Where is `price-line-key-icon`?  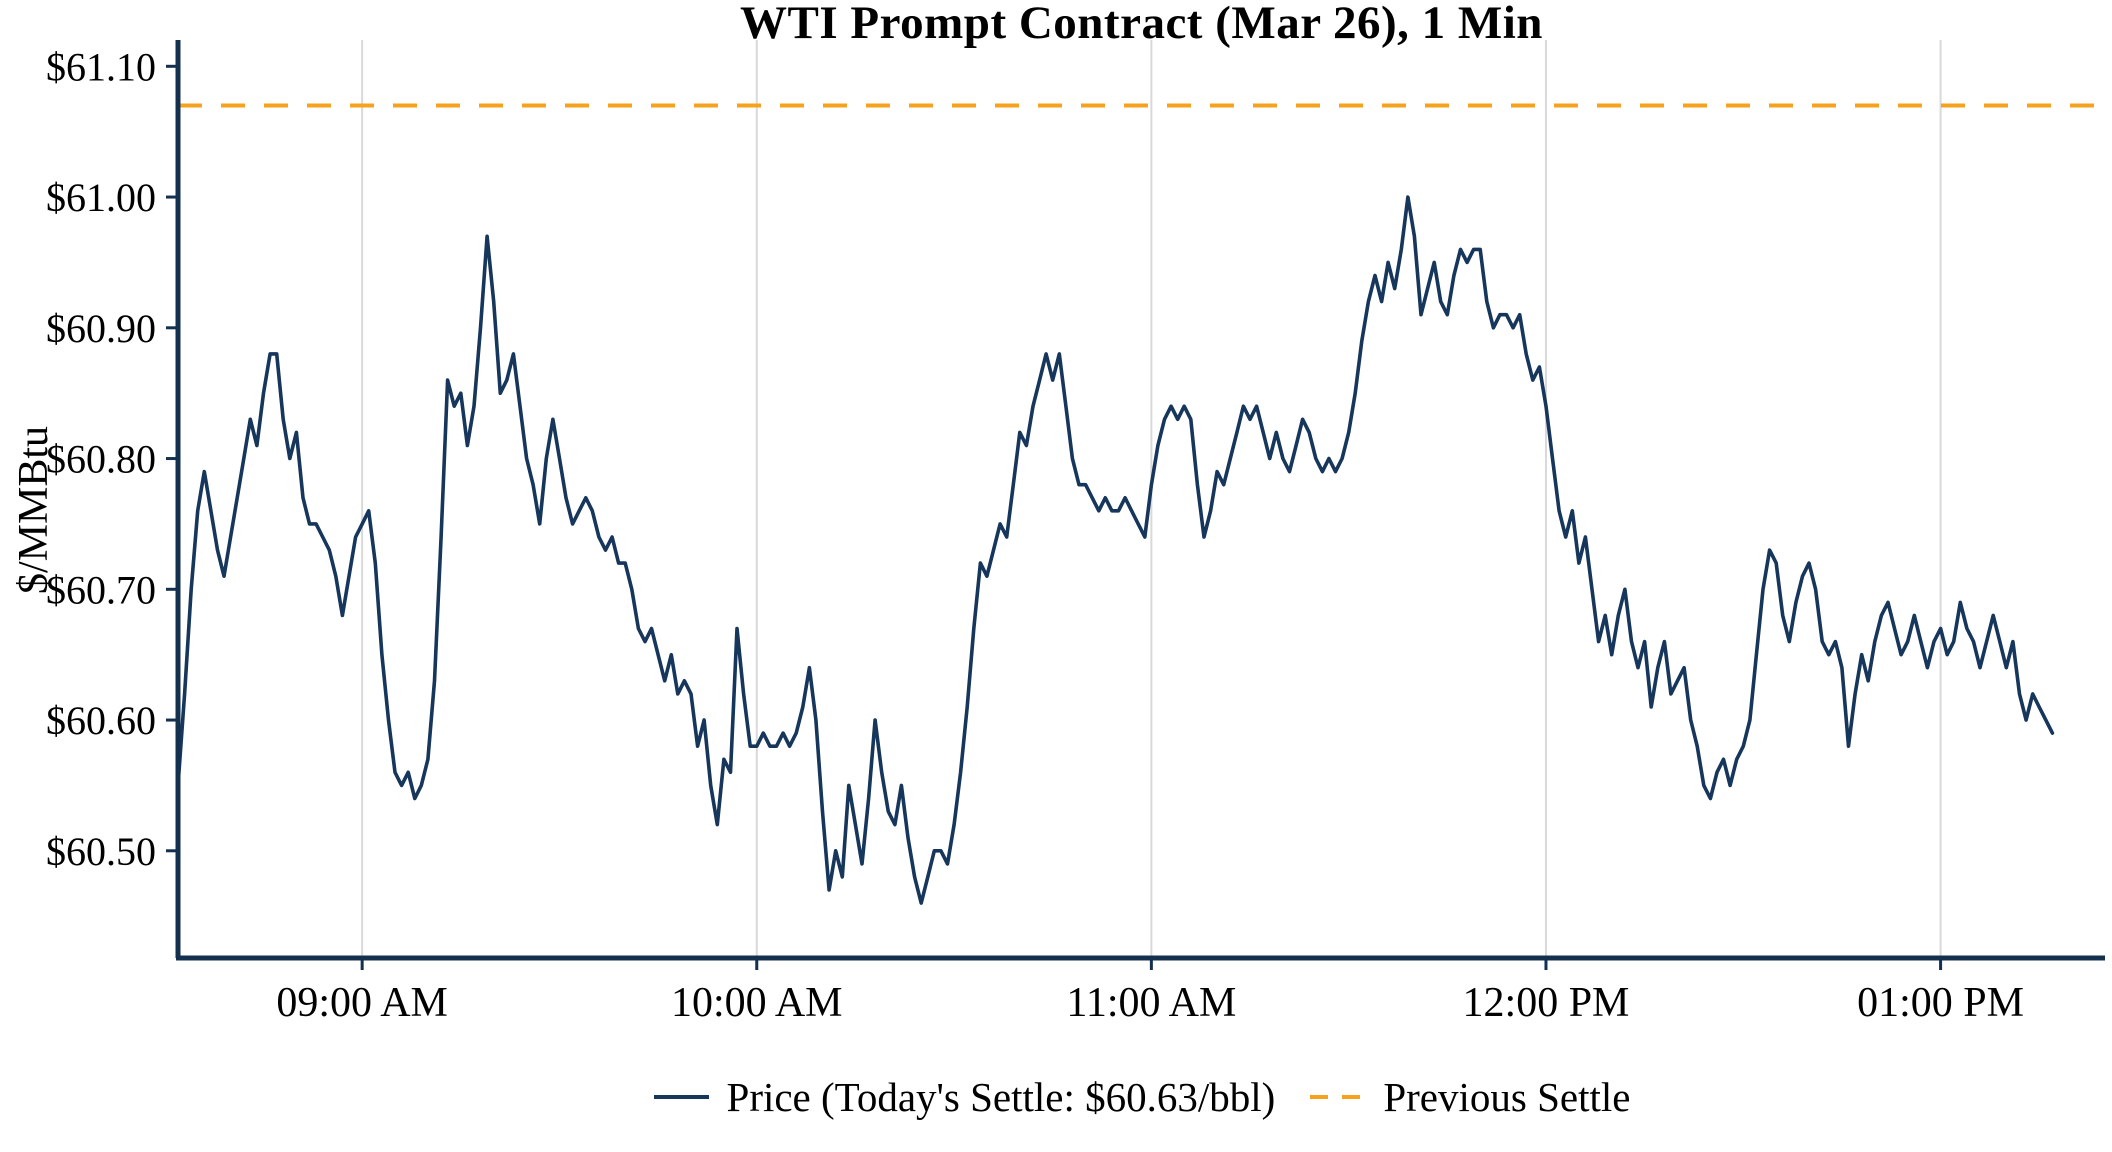
price-line-key-icon is located at coordinates (681, 1097).